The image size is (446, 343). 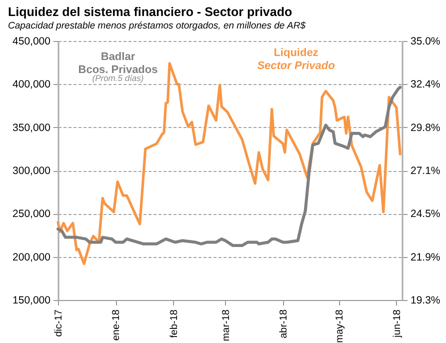 I want to click on series-label: Liquidez Sector Privado, so click(x=296, y=59).